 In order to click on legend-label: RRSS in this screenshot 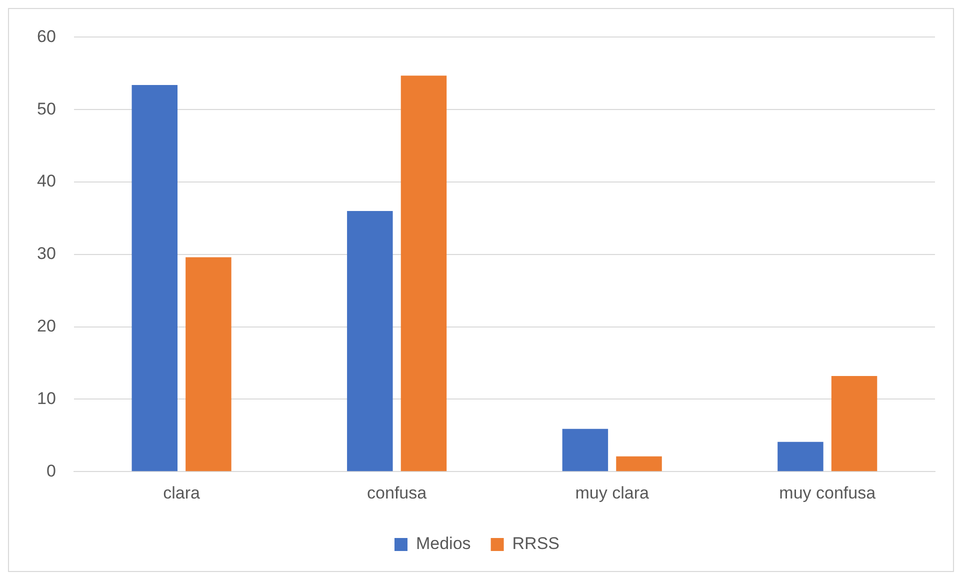, I will do `click(536, 544)`.